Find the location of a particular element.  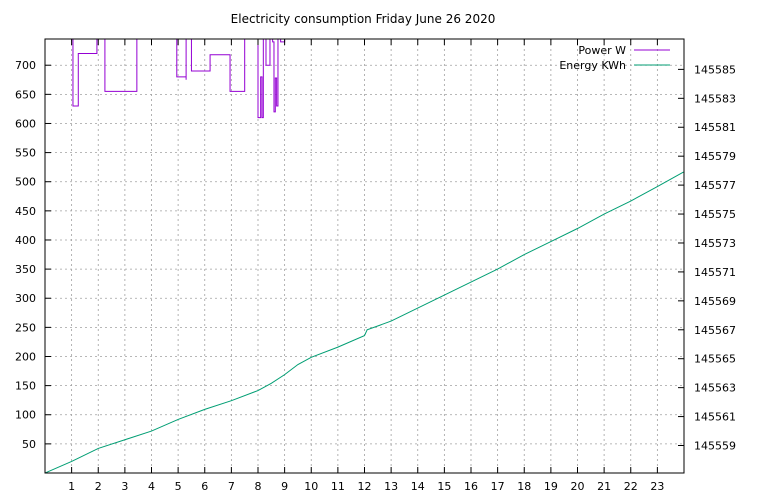

y-right-tick-label: 145563 is located at coordinates (715, 388).